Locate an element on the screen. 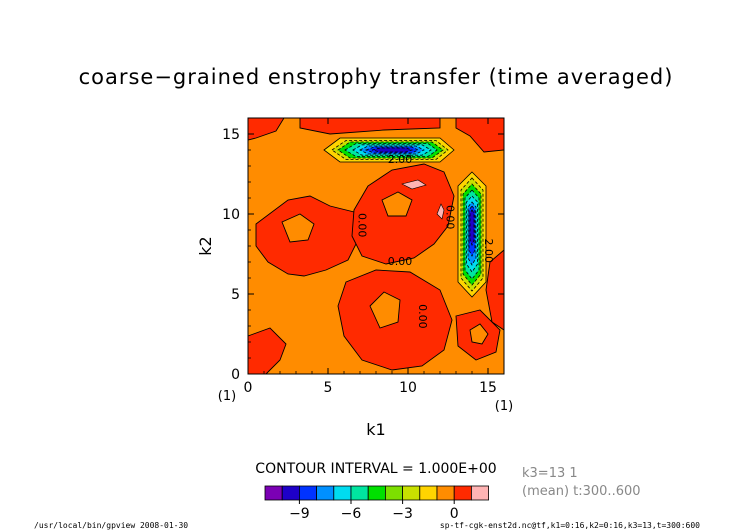 The height and width of the screenshot is (532, 752). y-tick-label: 0 is located at coordinates (235, 375).